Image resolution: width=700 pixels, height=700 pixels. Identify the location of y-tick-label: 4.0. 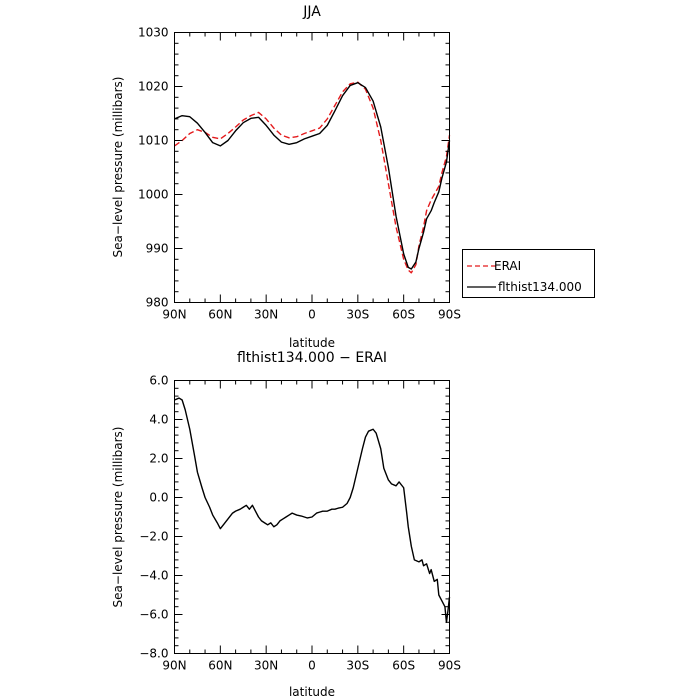
(158, 420).